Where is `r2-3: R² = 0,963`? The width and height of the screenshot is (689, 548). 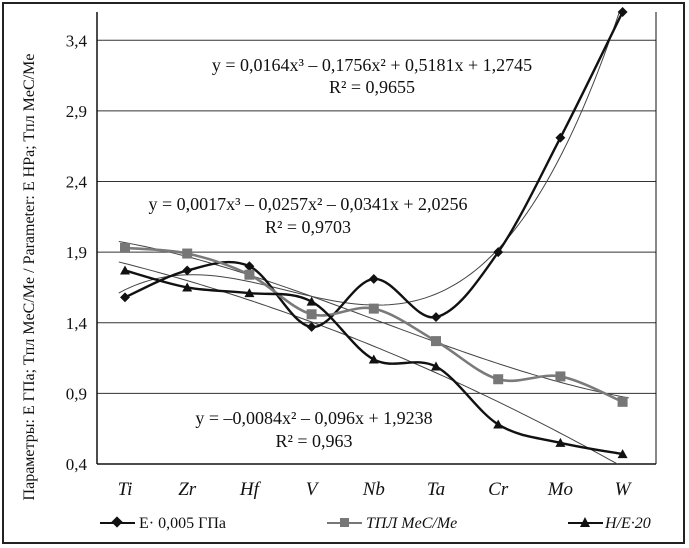
r2-3: R² = 0,963 is located at coordinates (313, 441).